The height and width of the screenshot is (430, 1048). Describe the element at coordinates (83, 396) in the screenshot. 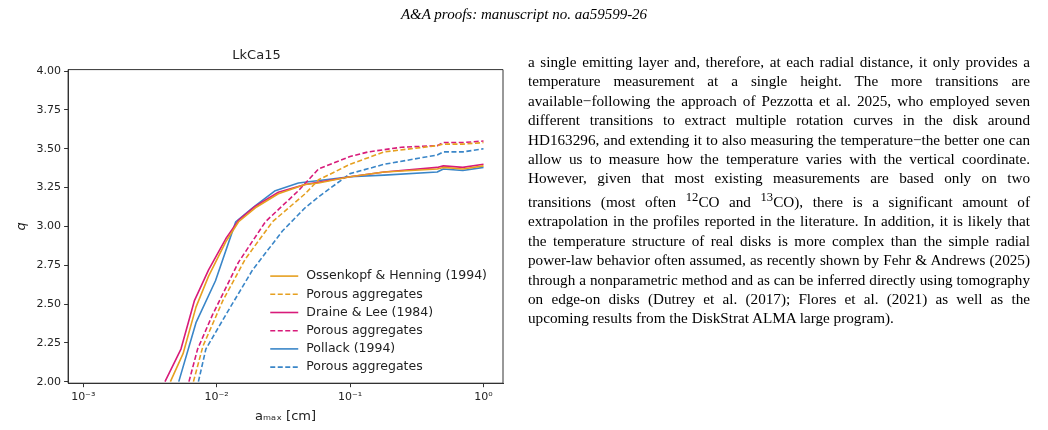

I see `x-tick-label: 10⁻³` at that location.